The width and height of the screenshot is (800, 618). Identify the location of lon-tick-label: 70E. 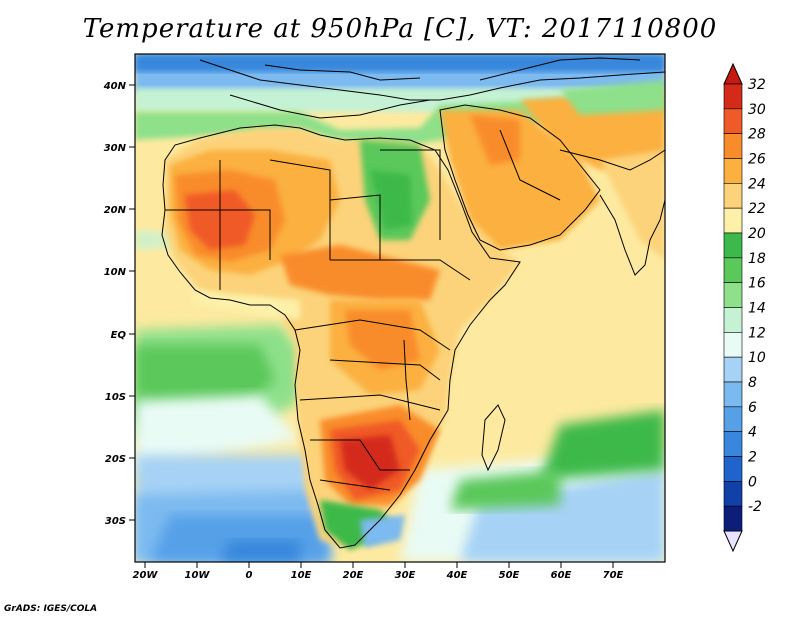
(613, 575).